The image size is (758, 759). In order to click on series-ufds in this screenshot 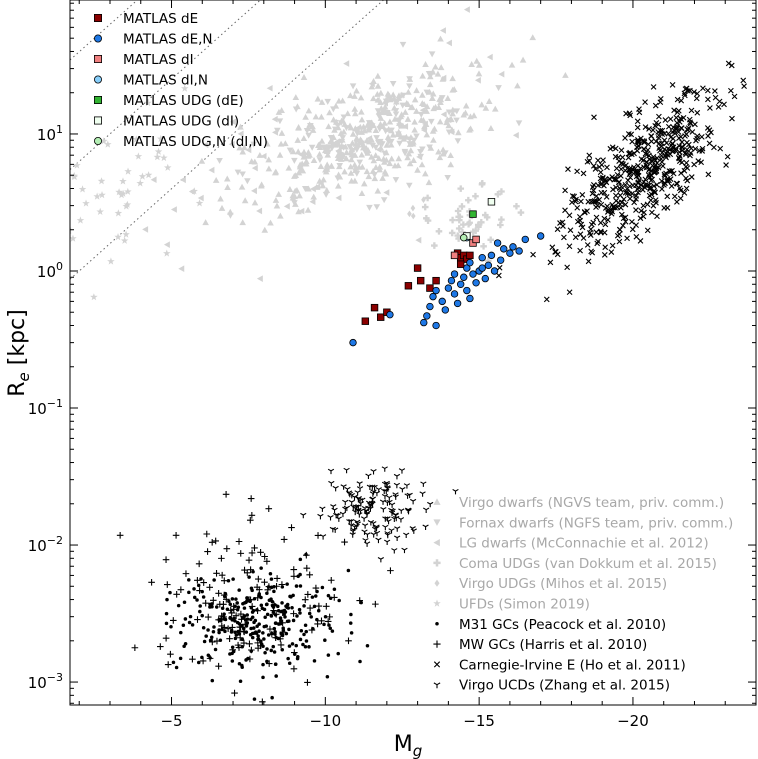, I will do `click(137, 192)`.